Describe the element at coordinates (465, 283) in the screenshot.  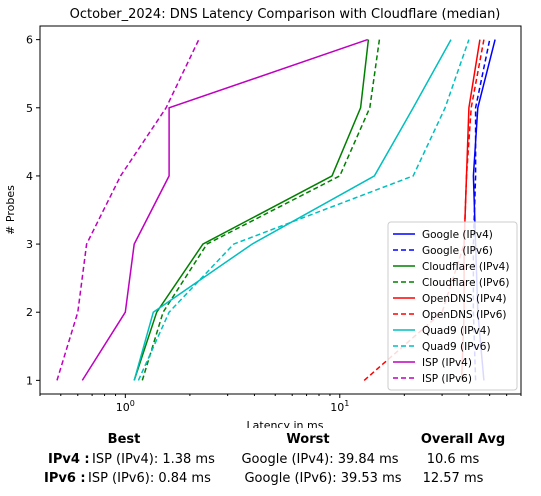
I see `legend-entry: Cloudflare (IPv6)` at that location.